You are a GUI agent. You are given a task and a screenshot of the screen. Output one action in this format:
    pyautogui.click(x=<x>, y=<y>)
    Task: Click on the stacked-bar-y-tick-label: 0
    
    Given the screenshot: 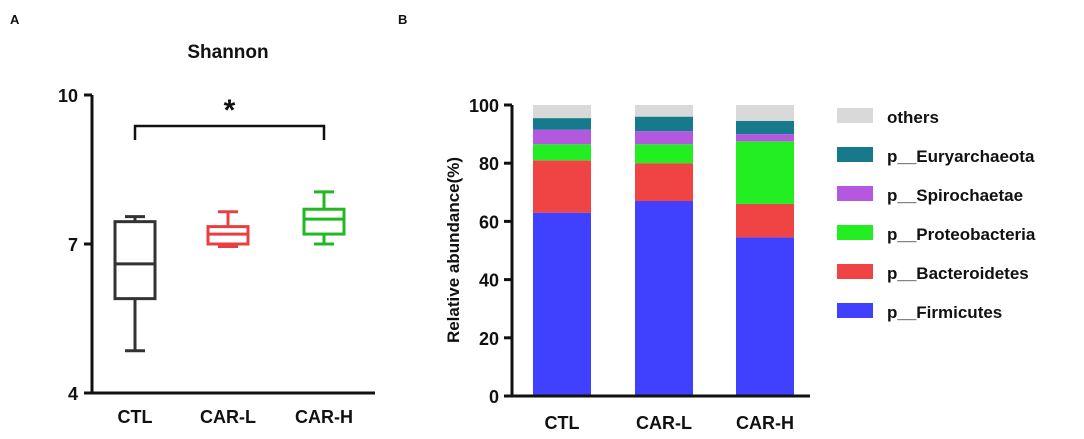 What is the action you would take?
    pyautogui.click(x=494, y=397)
    